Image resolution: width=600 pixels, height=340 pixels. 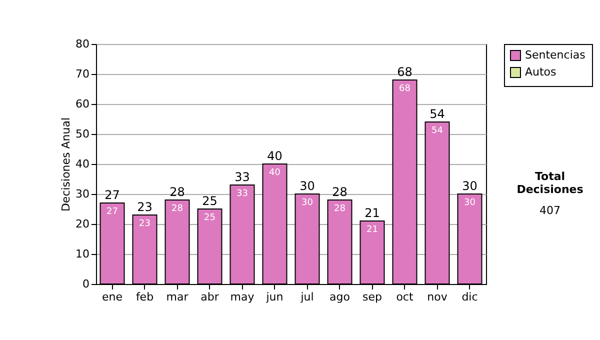 I want to click on text: 407, so click(x=550, y=210).